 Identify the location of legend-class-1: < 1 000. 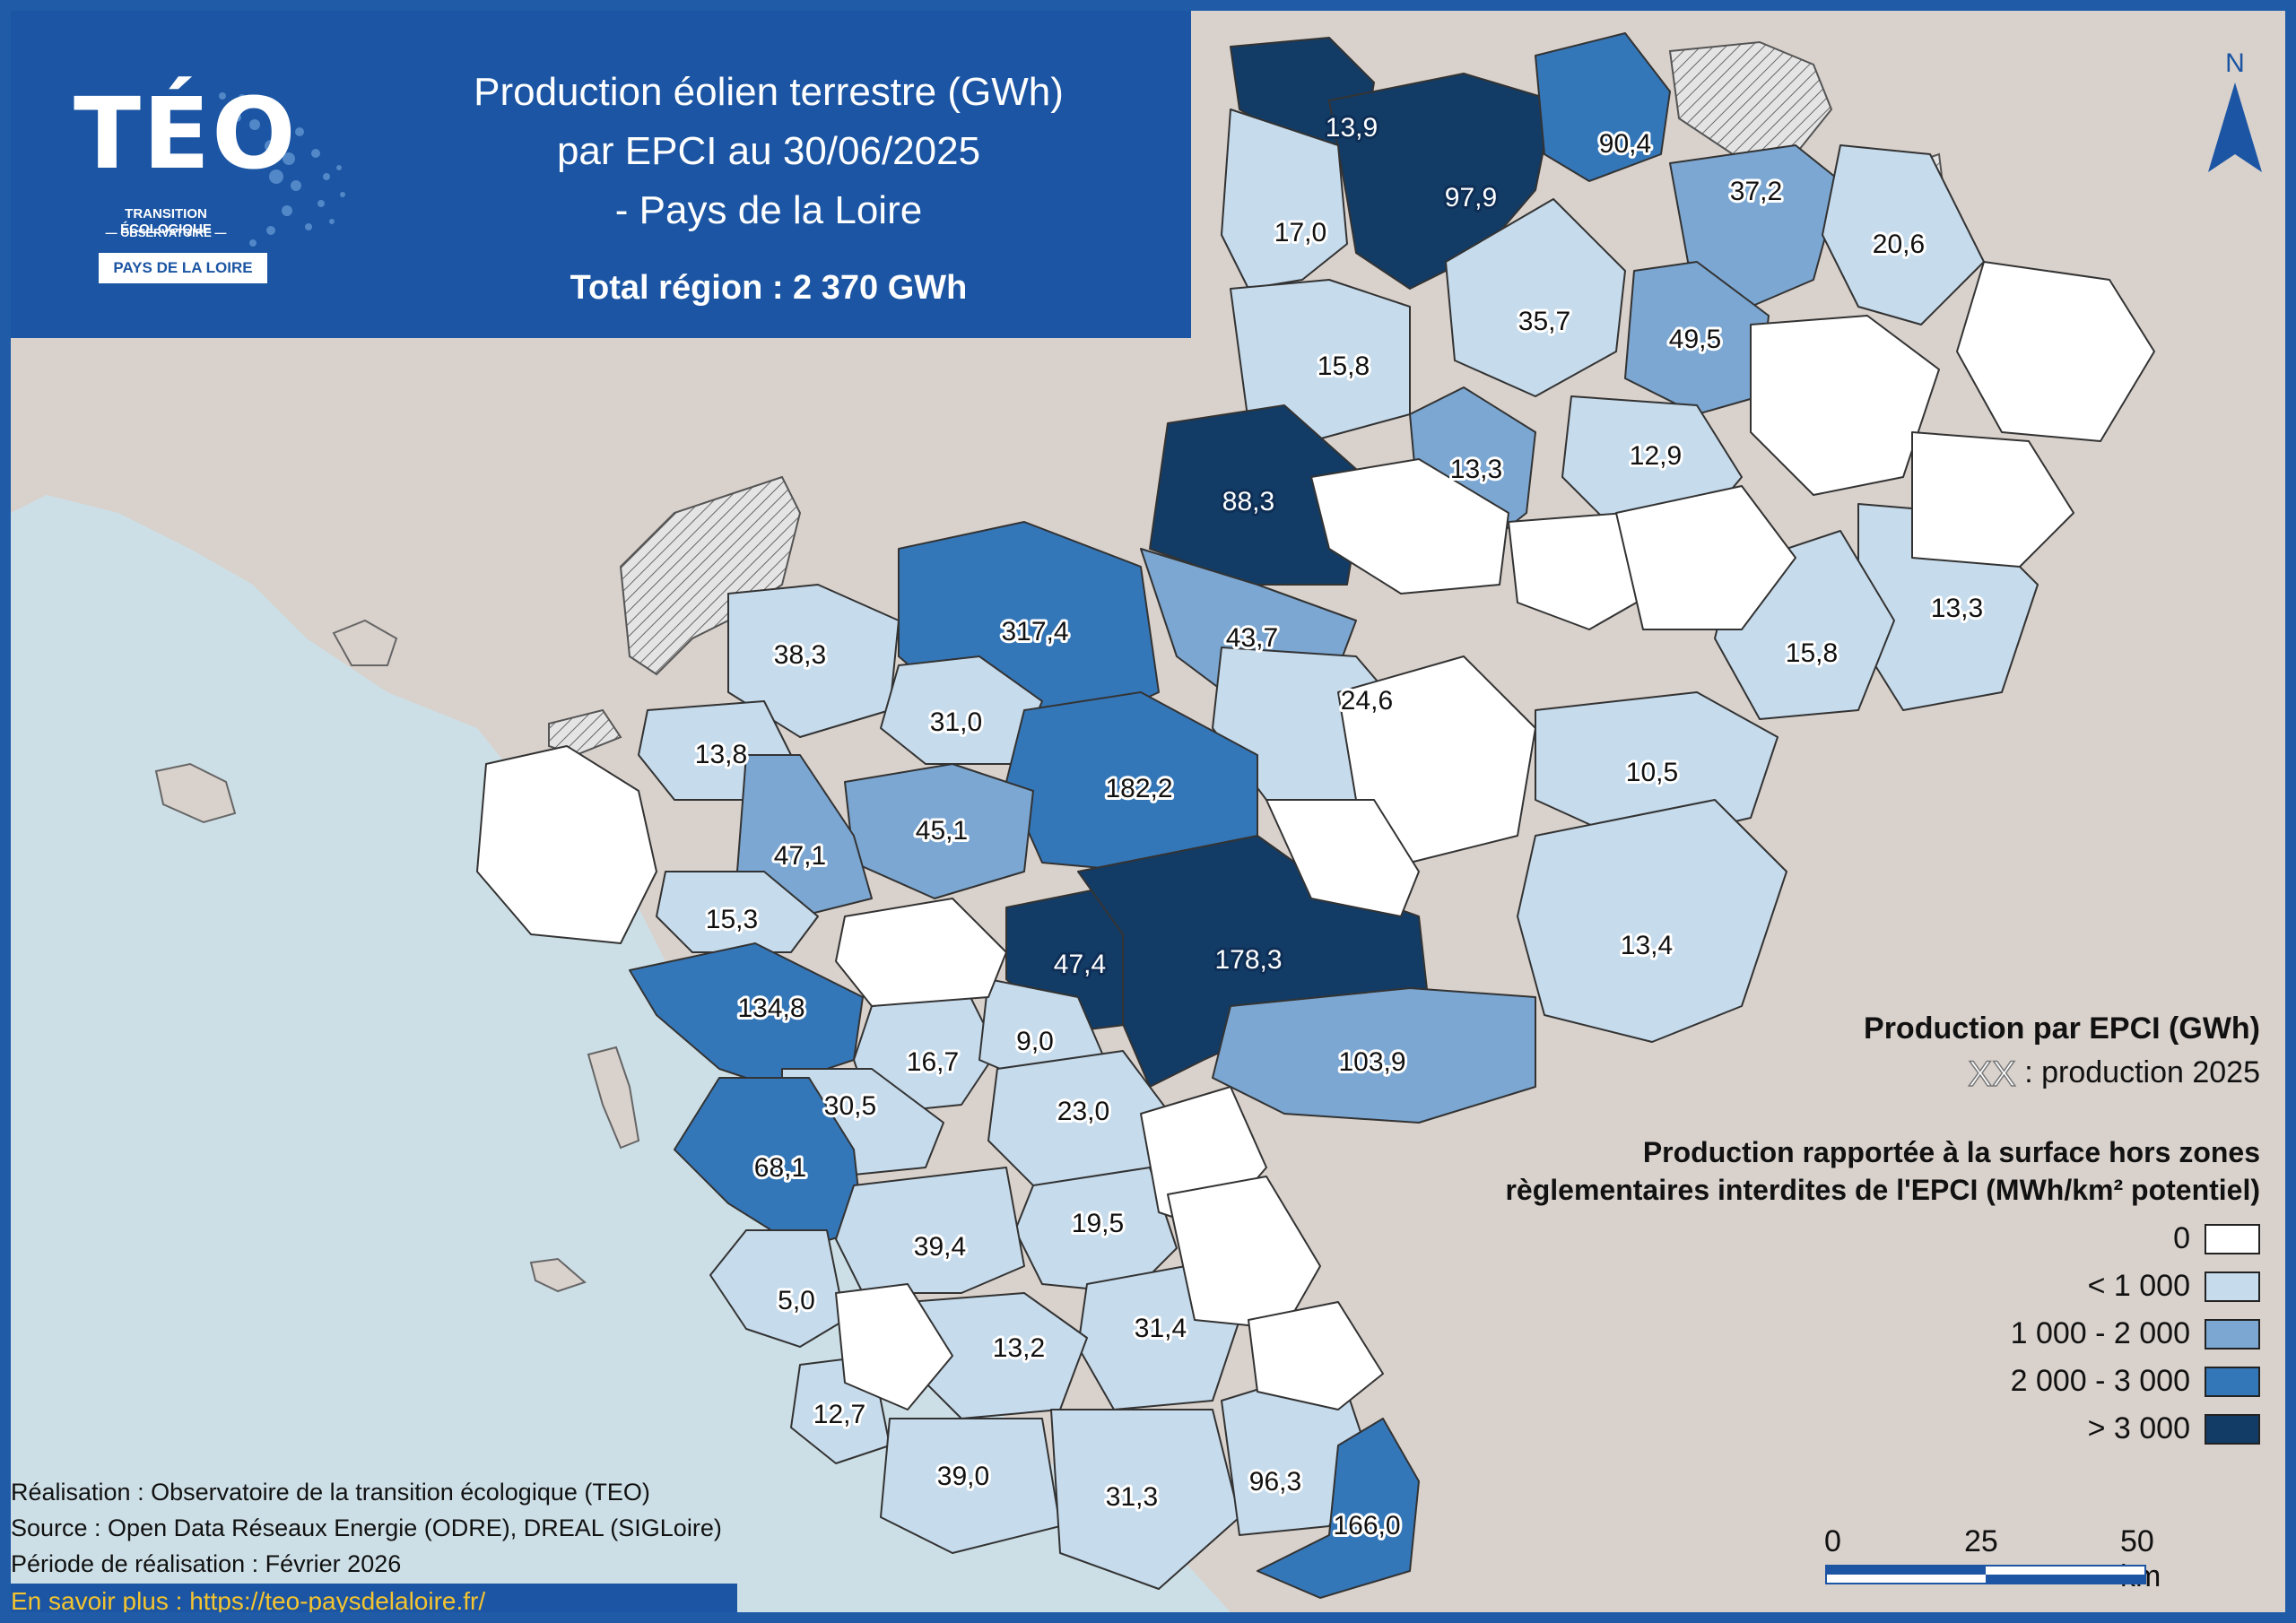
(1811, 1286).